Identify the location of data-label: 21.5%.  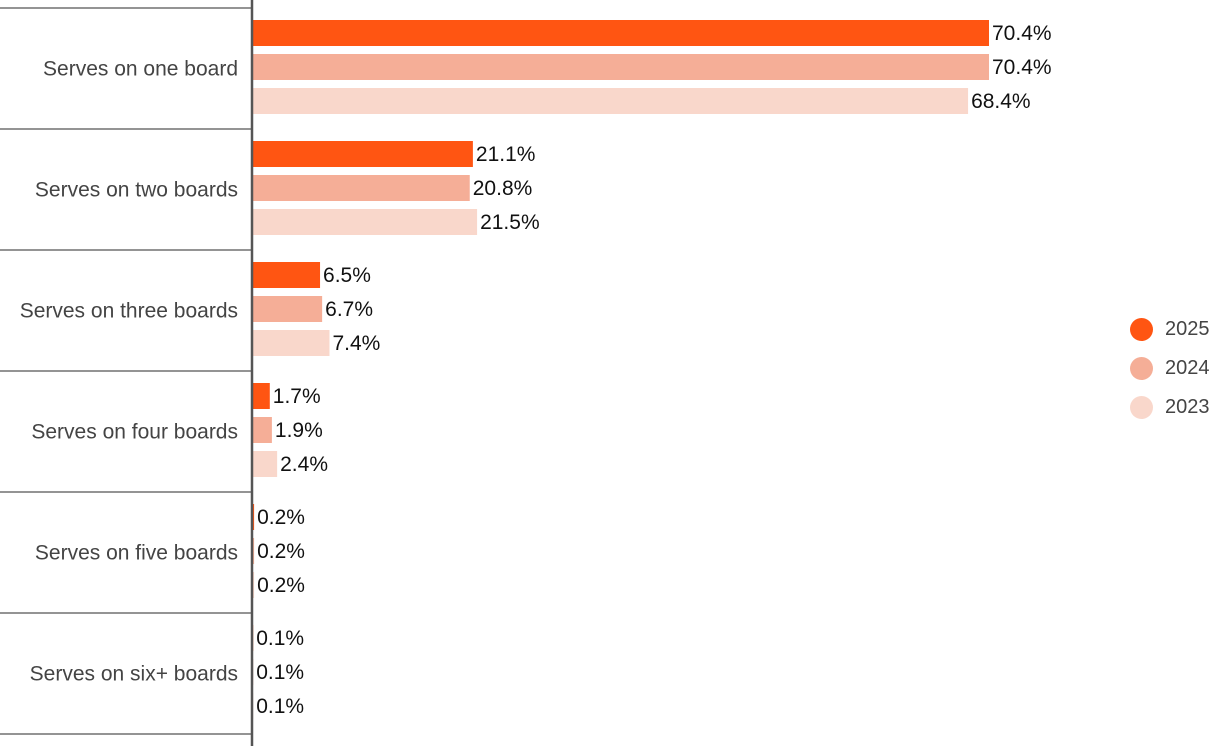
(510, 222).